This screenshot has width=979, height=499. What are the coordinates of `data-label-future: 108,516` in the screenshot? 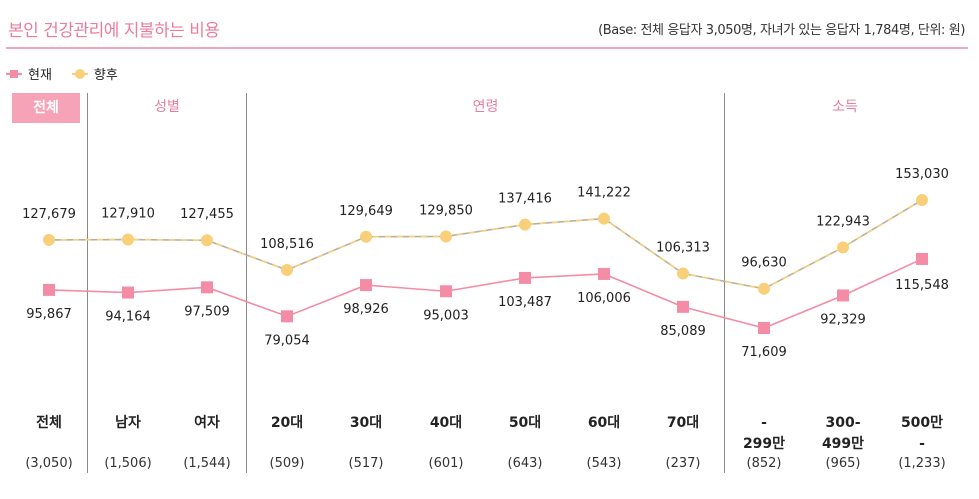 It's located at (287, 244).